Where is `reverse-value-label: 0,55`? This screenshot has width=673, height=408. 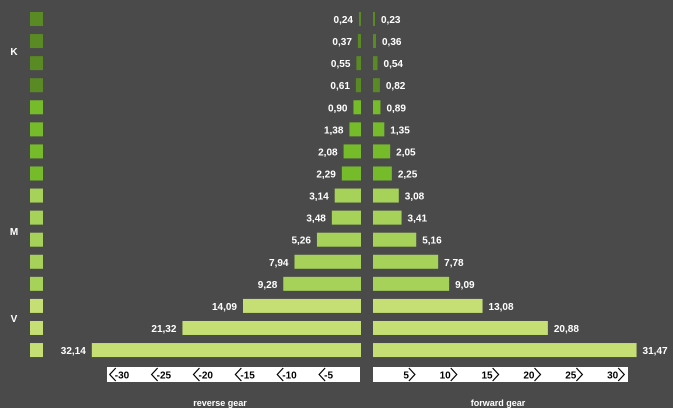
reverse-value-label: 0,55 is located at coordinates (341, 64).